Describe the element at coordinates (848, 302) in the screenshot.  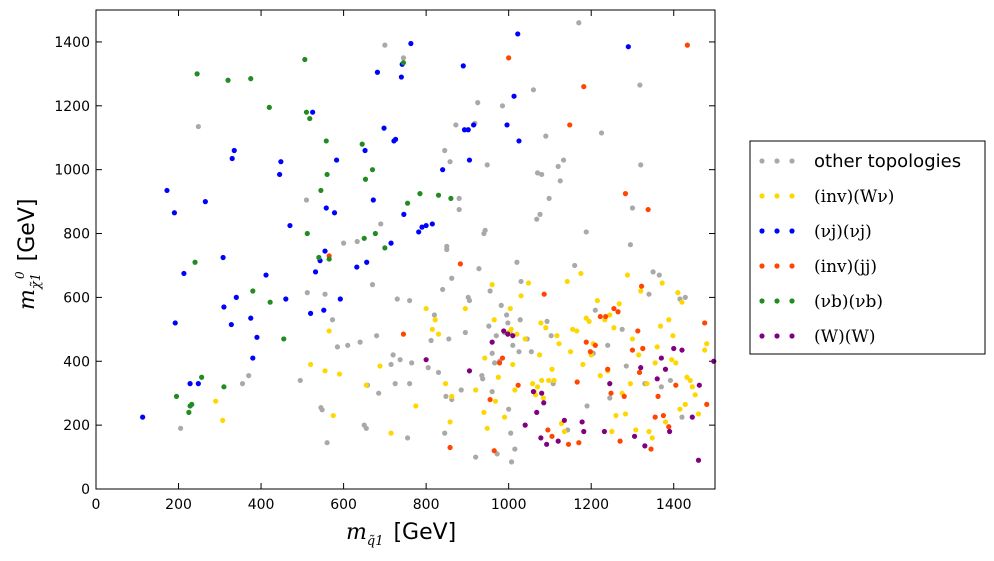
I see `legend-label: (νb)(νb)` at that location.